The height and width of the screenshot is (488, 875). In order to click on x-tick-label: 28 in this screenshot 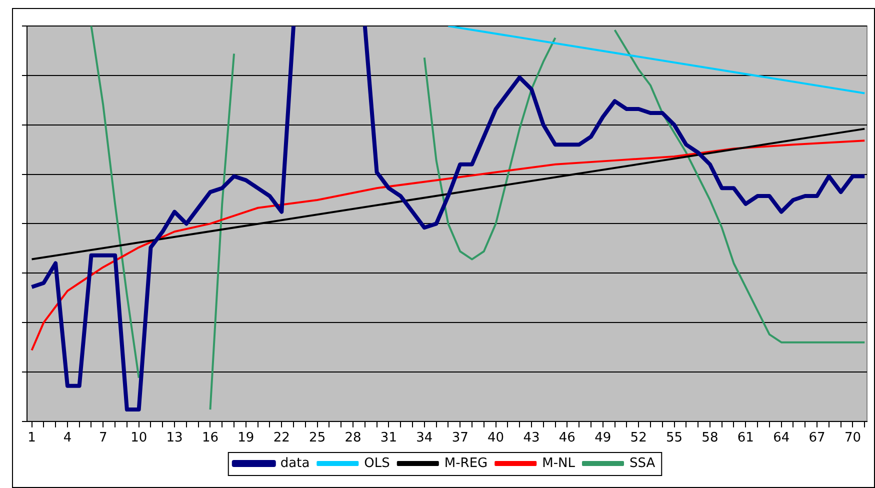, I will do `click(353, 438)`.